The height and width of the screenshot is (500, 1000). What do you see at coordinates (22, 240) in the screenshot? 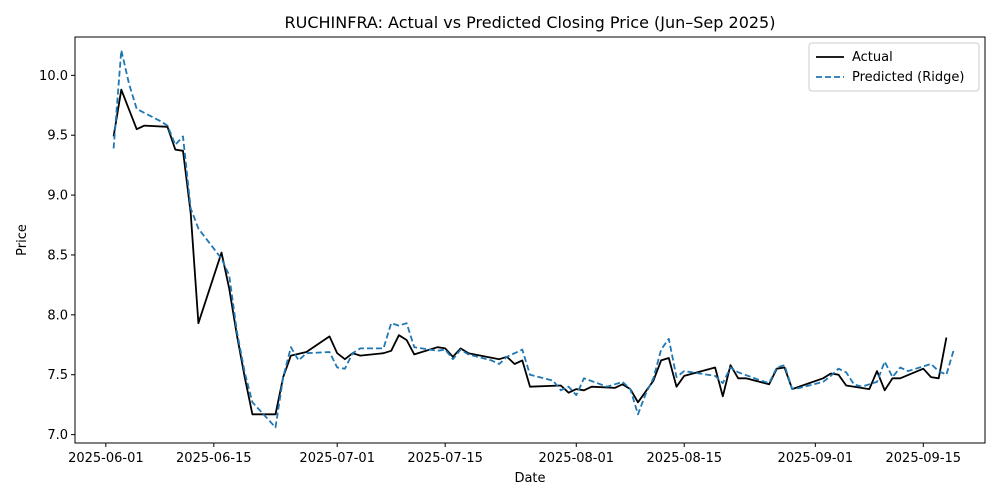
I see `y-axis-label: Price` at bounding box center [22, 240].